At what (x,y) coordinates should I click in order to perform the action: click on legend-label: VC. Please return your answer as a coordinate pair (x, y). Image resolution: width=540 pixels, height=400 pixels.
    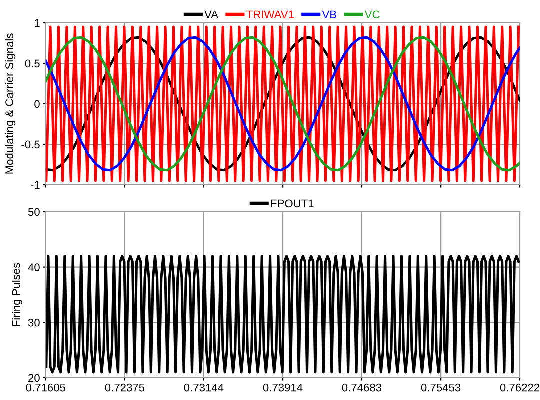
    Looking at the image, I should click on (372, 14).